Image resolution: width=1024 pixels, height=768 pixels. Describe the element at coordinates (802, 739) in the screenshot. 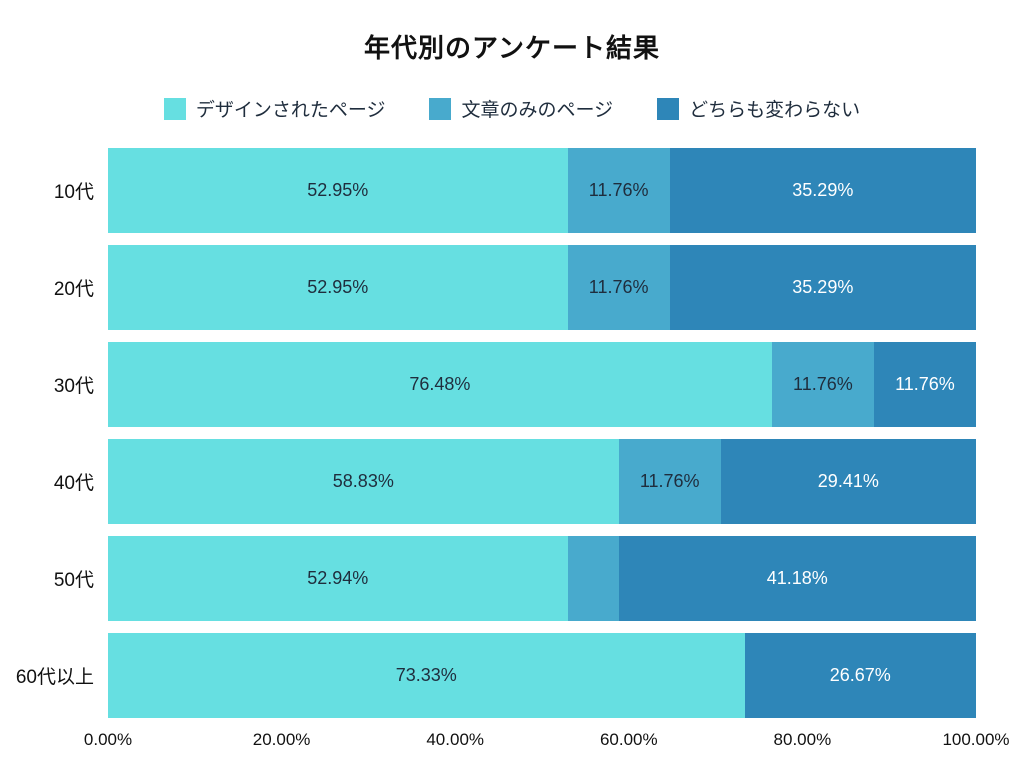

I see `x-axis-tick-label: 80.00%` at that location.